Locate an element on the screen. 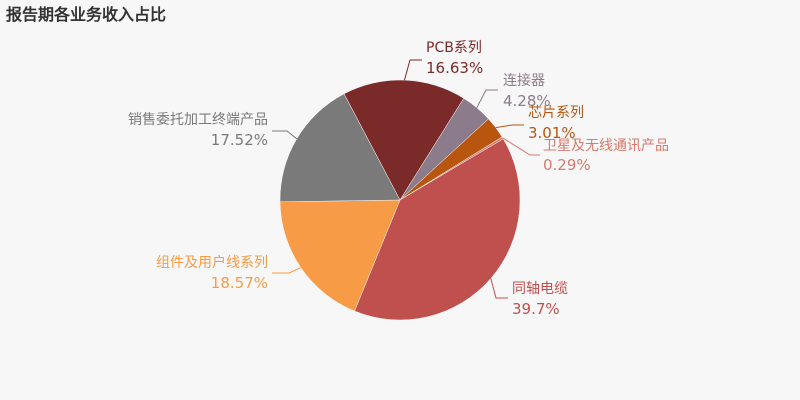 The height and width of the screenshot is (400, 800). slice-label: PCB系列 is located at coordinates (454, 48).